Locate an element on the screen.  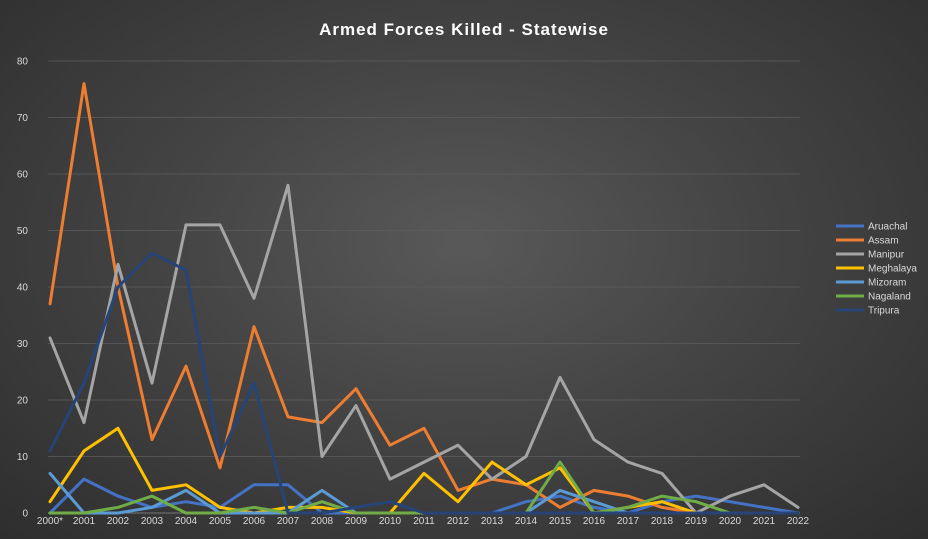
x-tick-label: 2005 is located at coordinates (220, 521).